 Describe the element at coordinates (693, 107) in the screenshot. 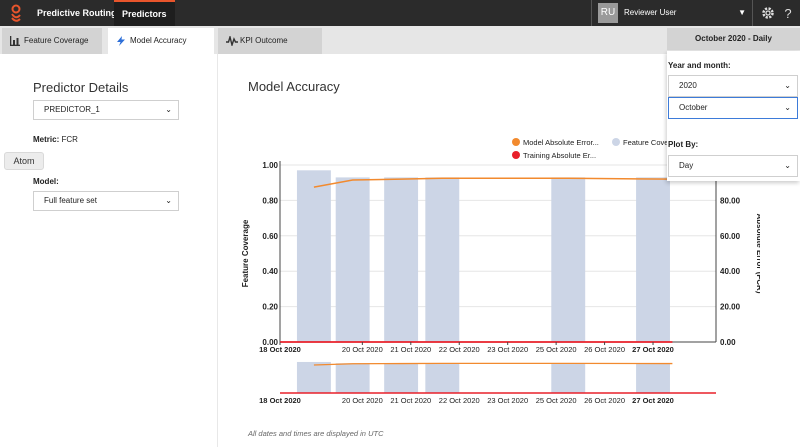

I see `month-select-value: October` at that location.